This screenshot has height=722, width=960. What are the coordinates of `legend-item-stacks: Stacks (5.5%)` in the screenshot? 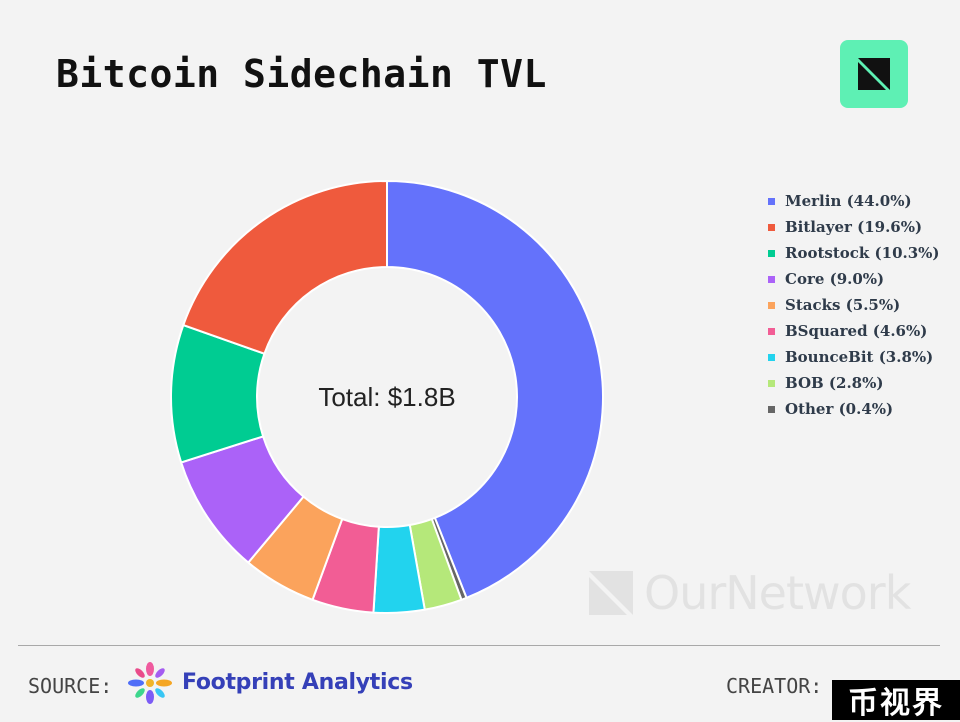 It's located at (854, 305).